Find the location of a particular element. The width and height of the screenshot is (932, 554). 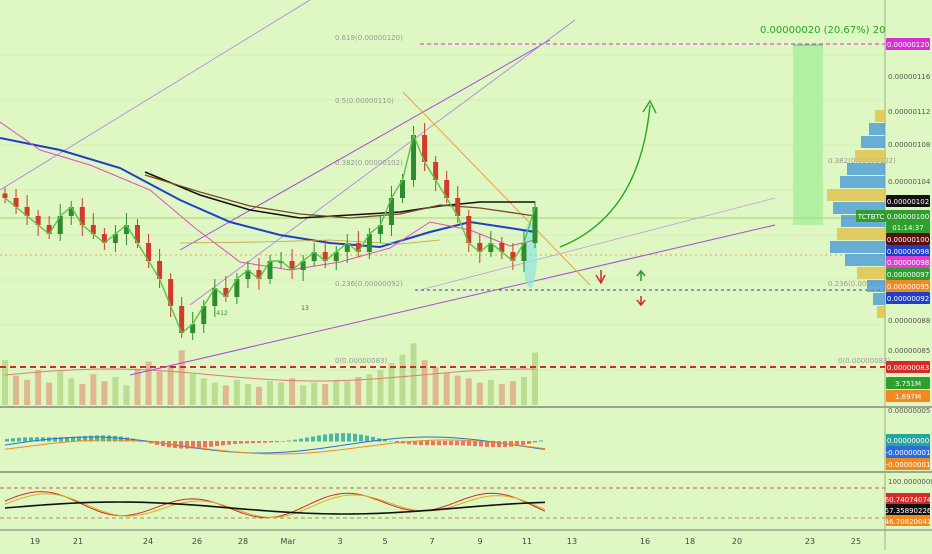

price-tag-label: 0.00000102 is located at coordinates (908, 202).